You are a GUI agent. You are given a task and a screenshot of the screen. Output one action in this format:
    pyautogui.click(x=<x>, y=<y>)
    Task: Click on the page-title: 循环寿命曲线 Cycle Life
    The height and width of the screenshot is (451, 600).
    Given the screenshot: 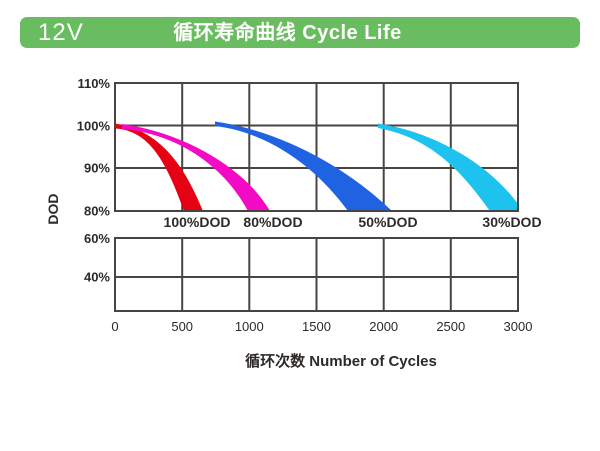 What is the action you would take?
    pyautogui.click(x=287, y=33)
    